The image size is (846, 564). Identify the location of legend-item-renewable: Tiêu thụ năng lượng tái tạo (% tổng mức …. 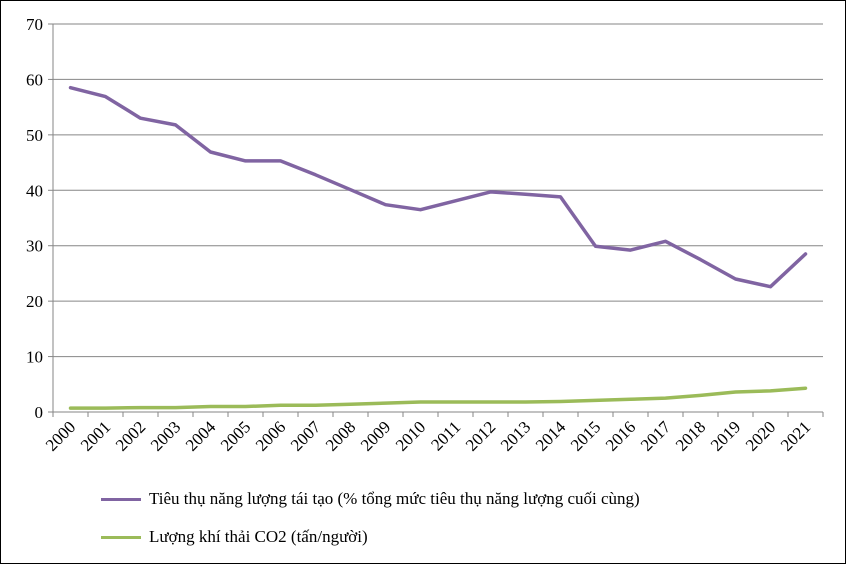
(370, 499).